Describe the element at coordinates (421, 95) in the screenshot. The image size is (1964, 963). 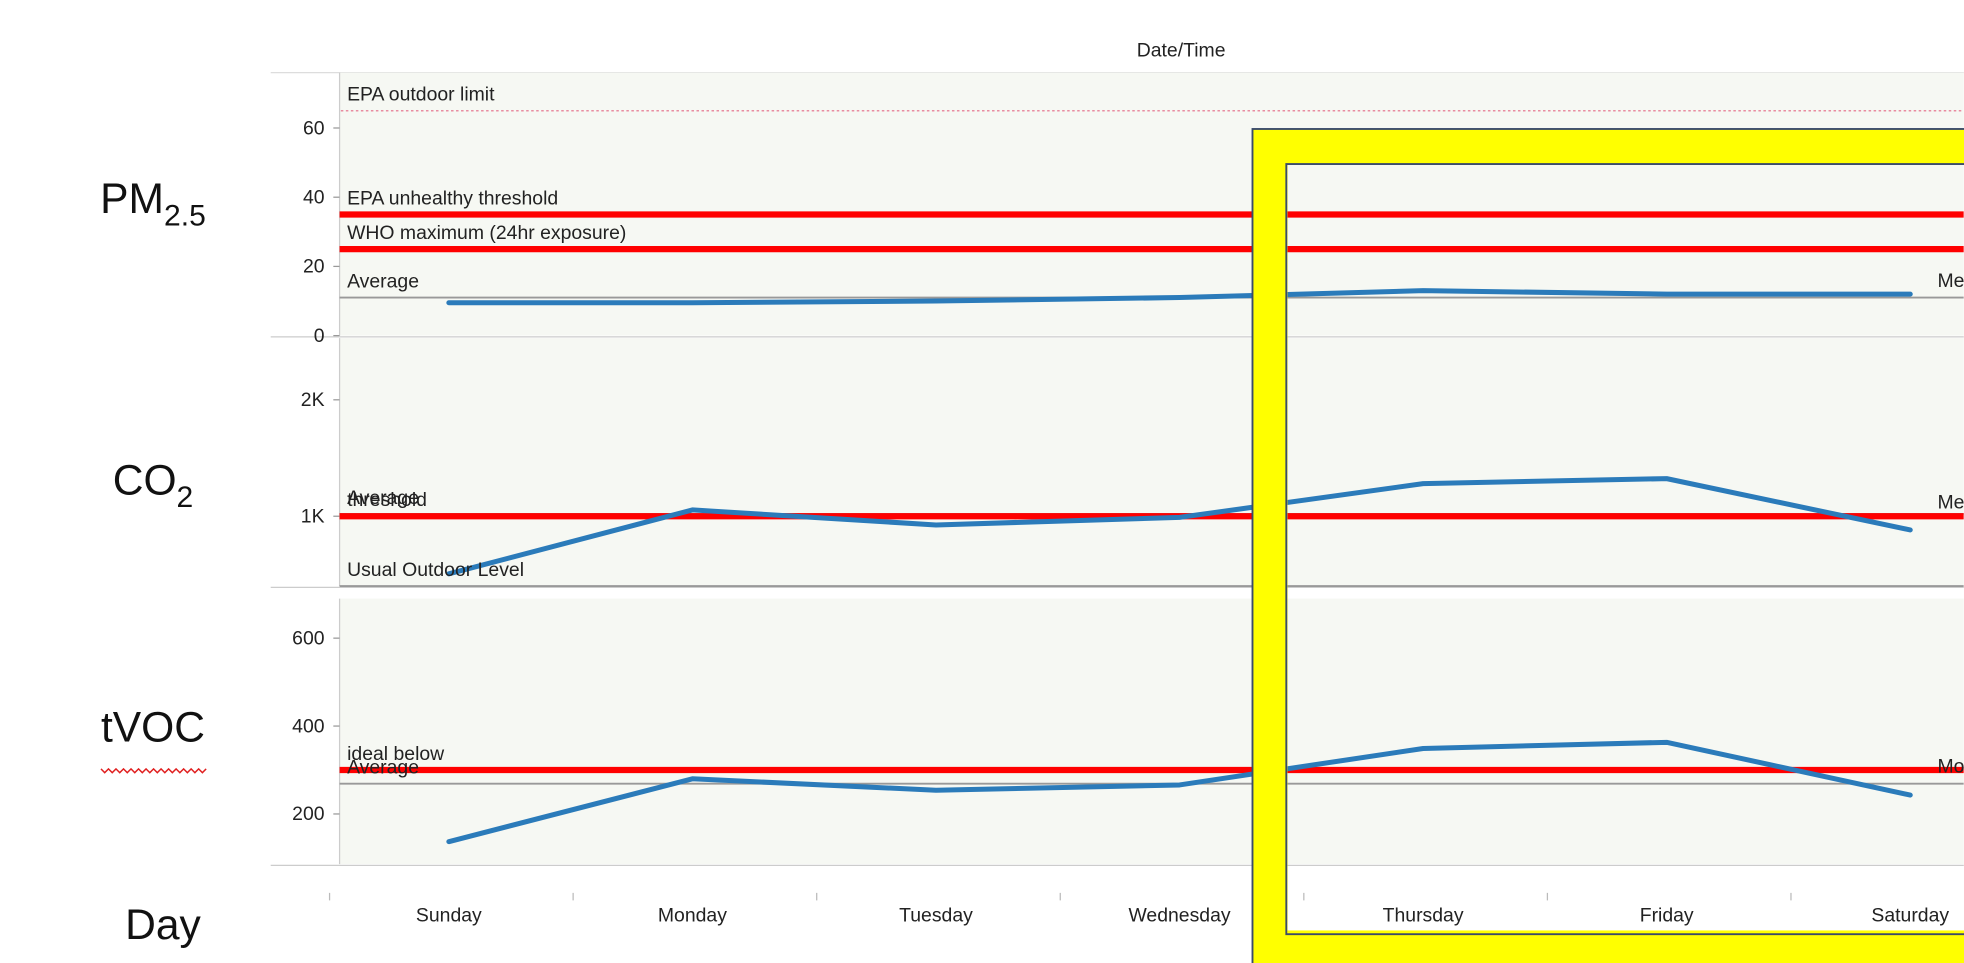
I see `reference-label: EPA outdoor limit` at that location.